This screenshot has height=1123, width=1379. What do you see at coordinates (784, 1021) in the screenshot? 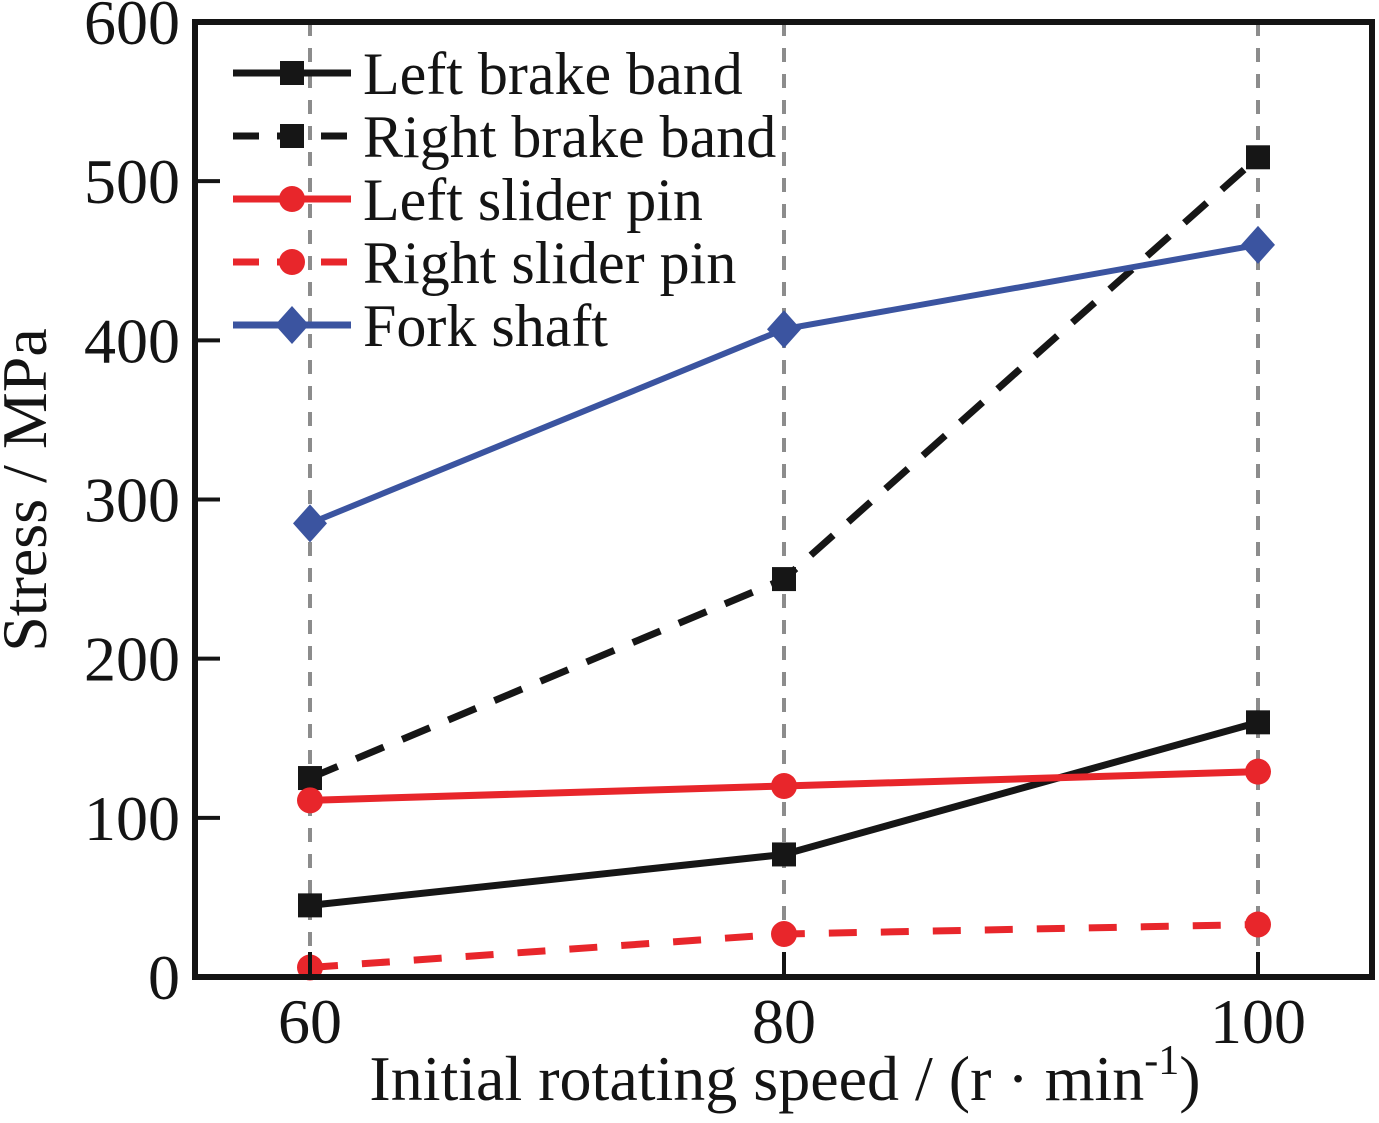
I see `x-tick-label-80: 80` at bounding box center [784, 1021].